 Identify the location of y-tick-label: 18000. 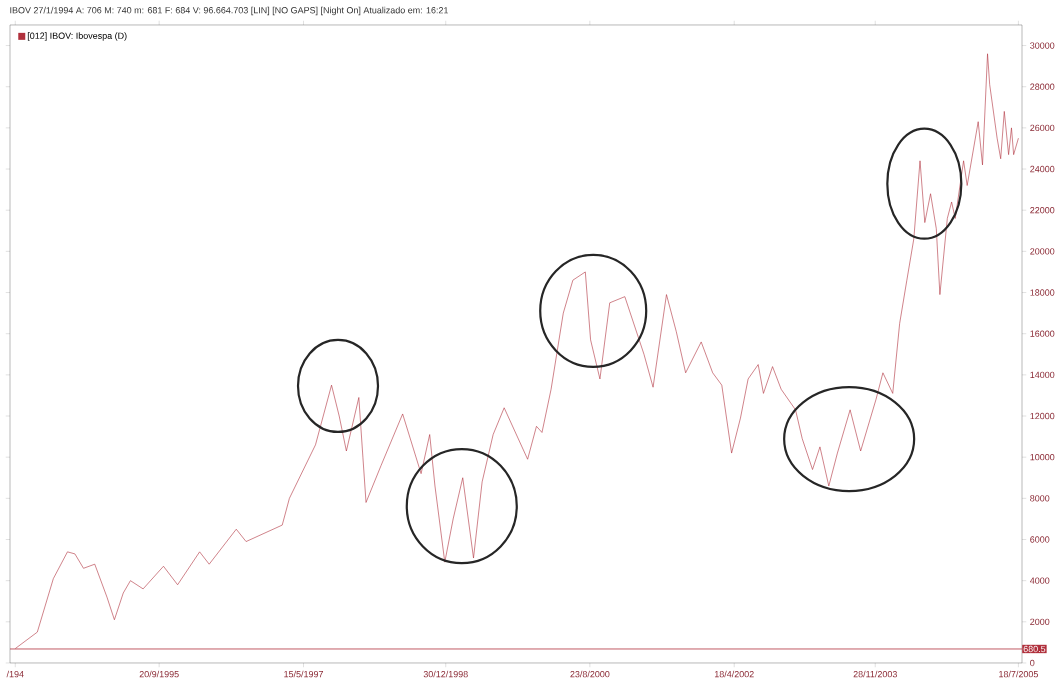
(1042, 292).